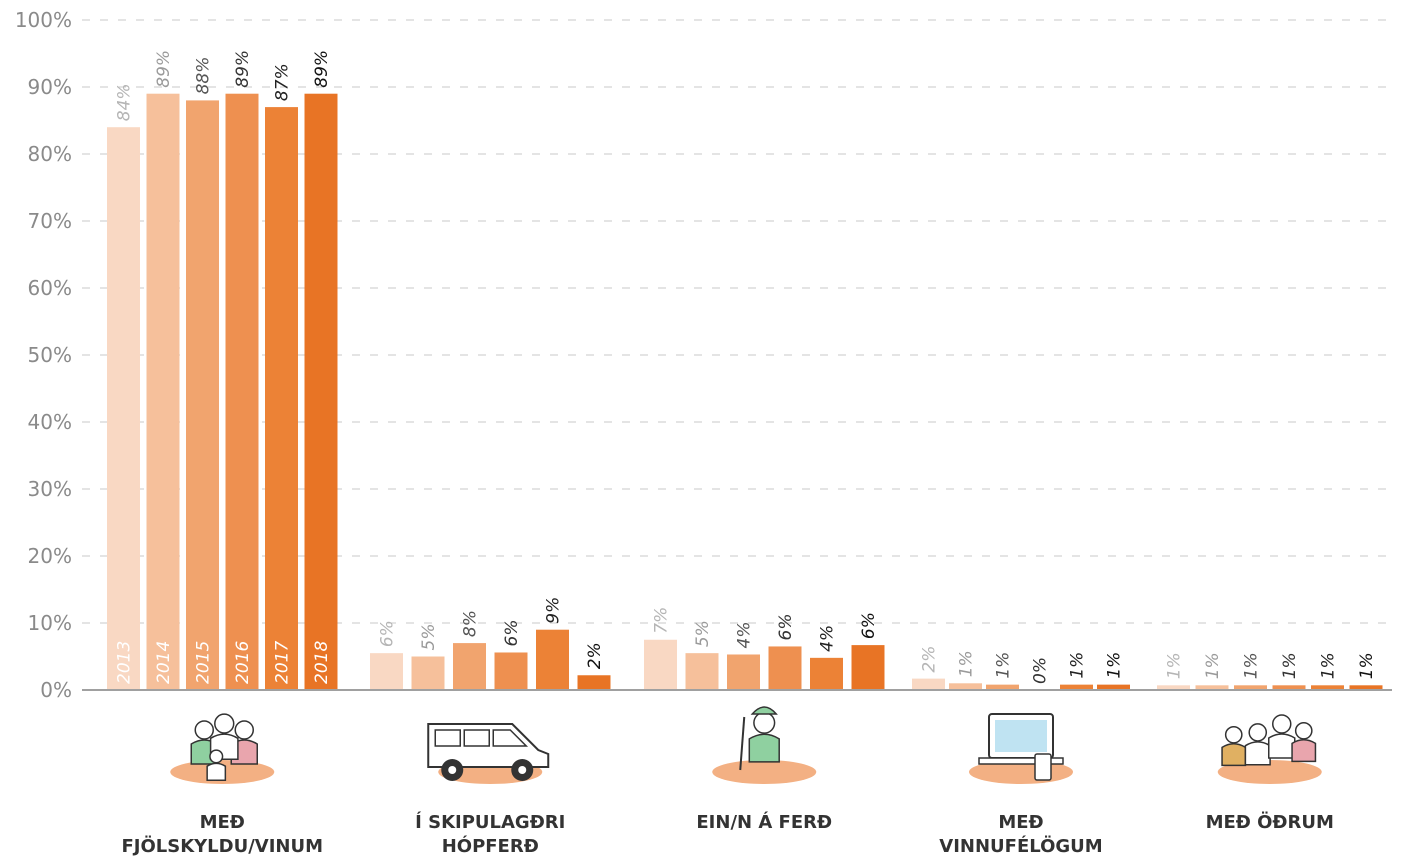  I want to click on category-label: VINNUFÉLÖGUM, so click(1020, 846).